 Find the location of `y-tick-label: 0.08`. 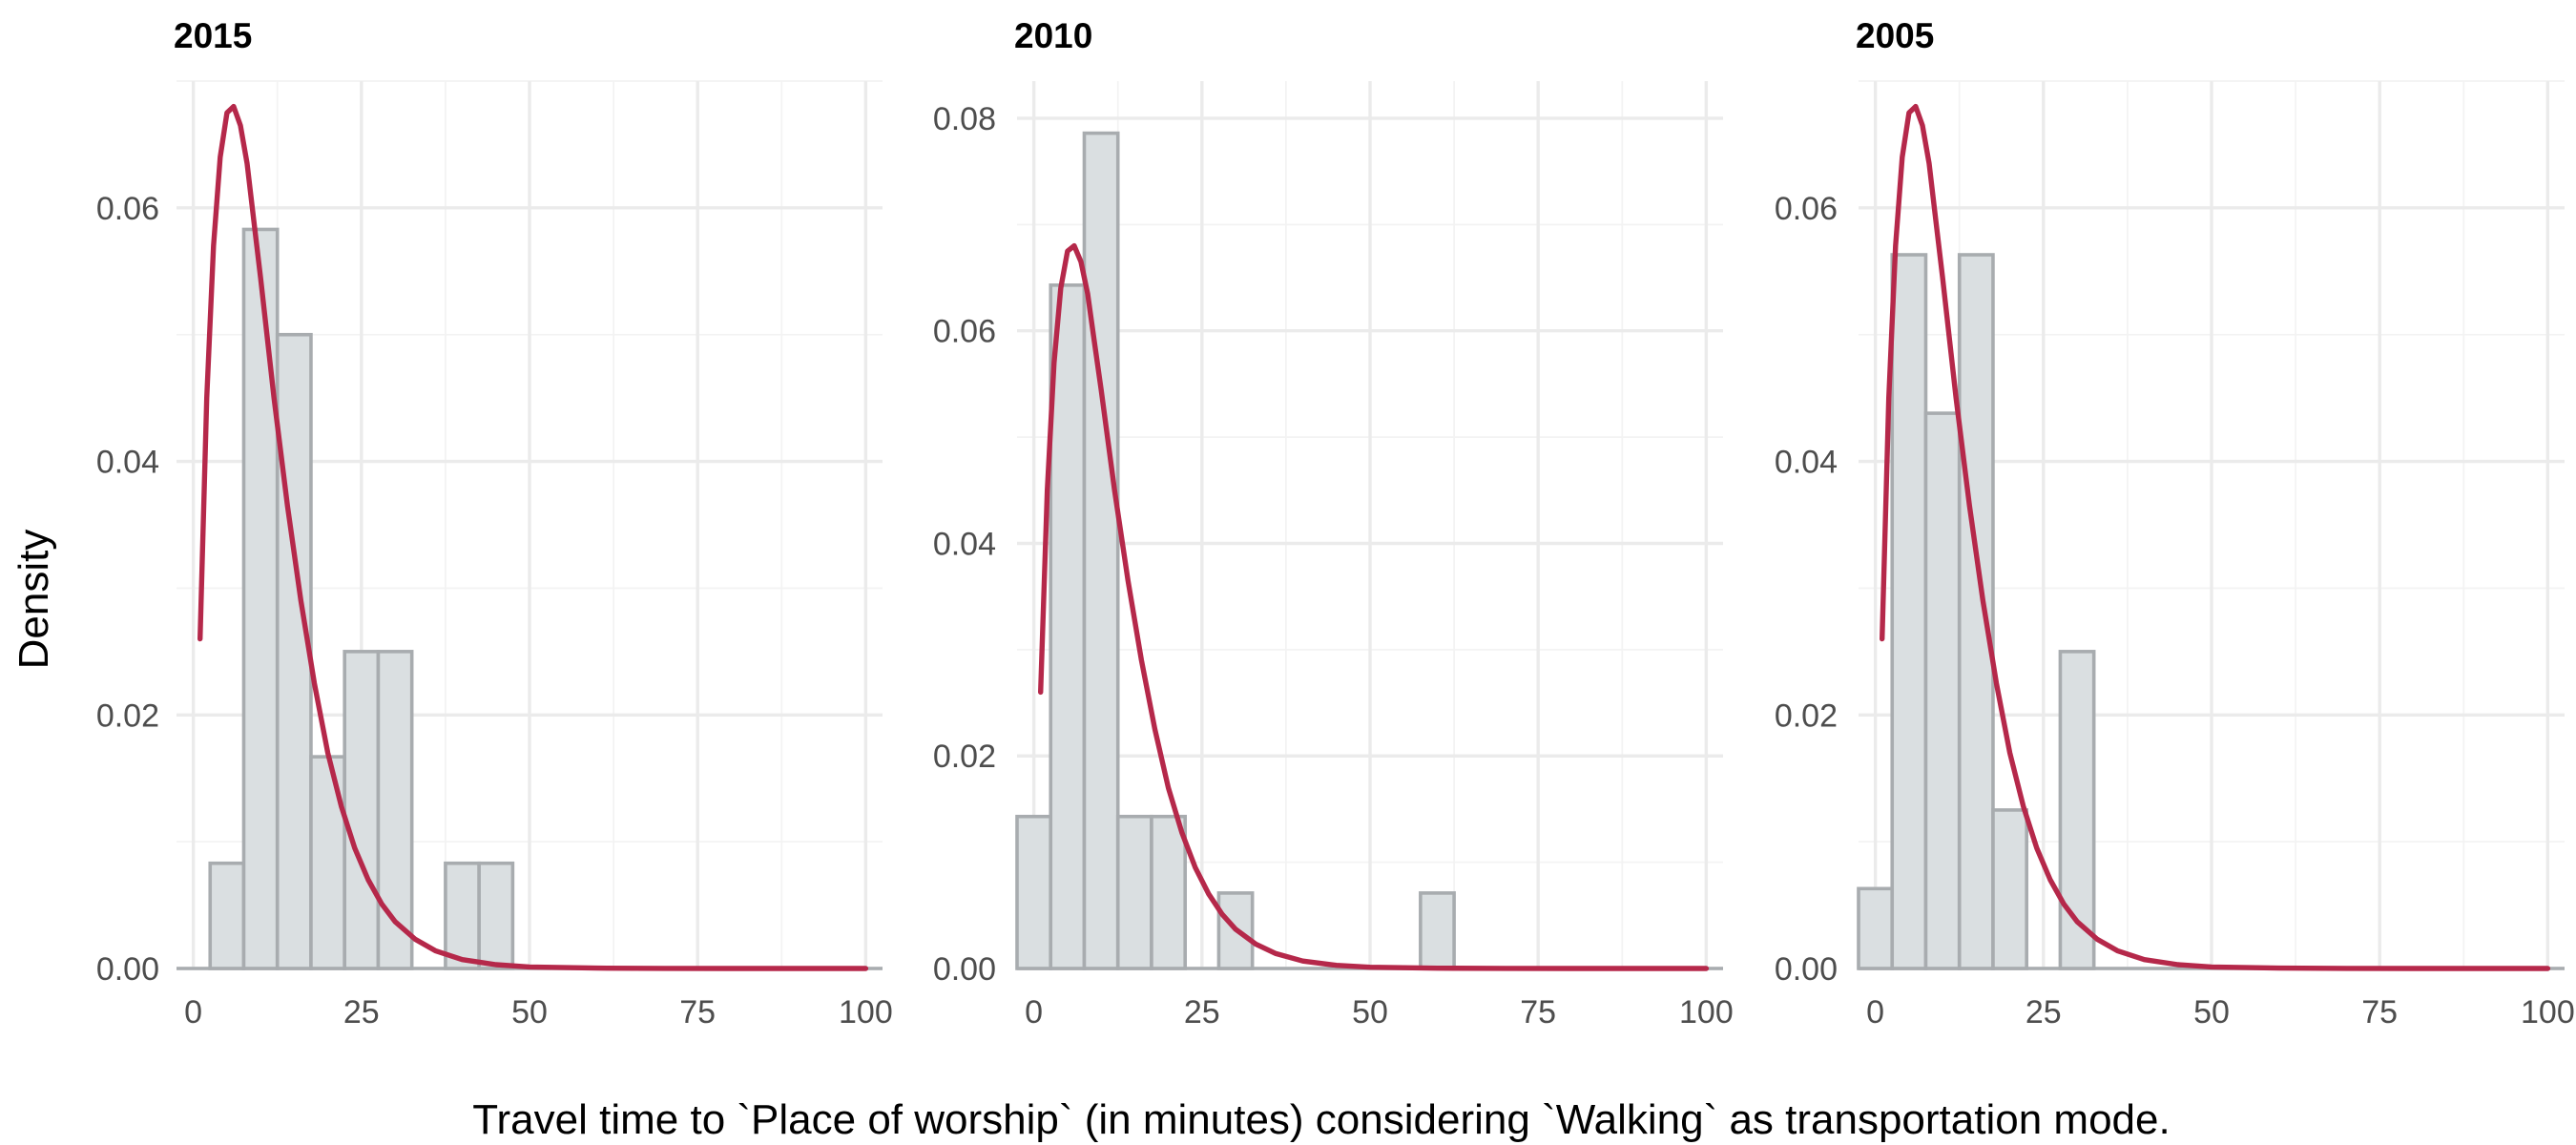

y-tick-label: 0.08 is located at coordinates (964, 119).